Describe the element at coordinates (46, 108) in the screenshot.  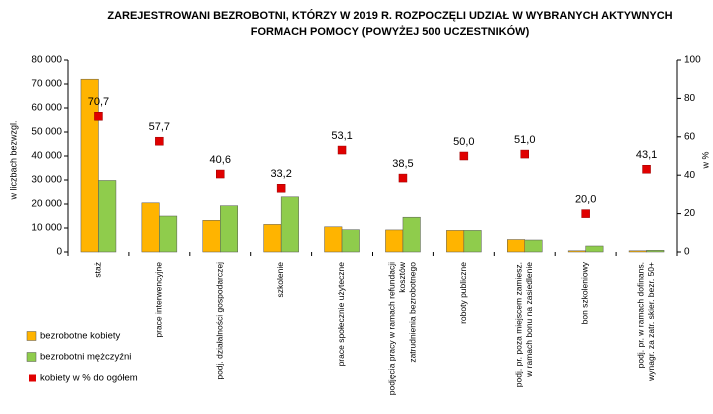
I see `y-tick-label: 60 000` at that location.